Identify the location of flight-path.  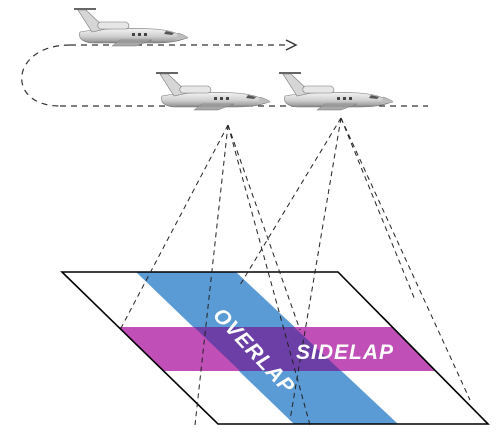
(224, 73).